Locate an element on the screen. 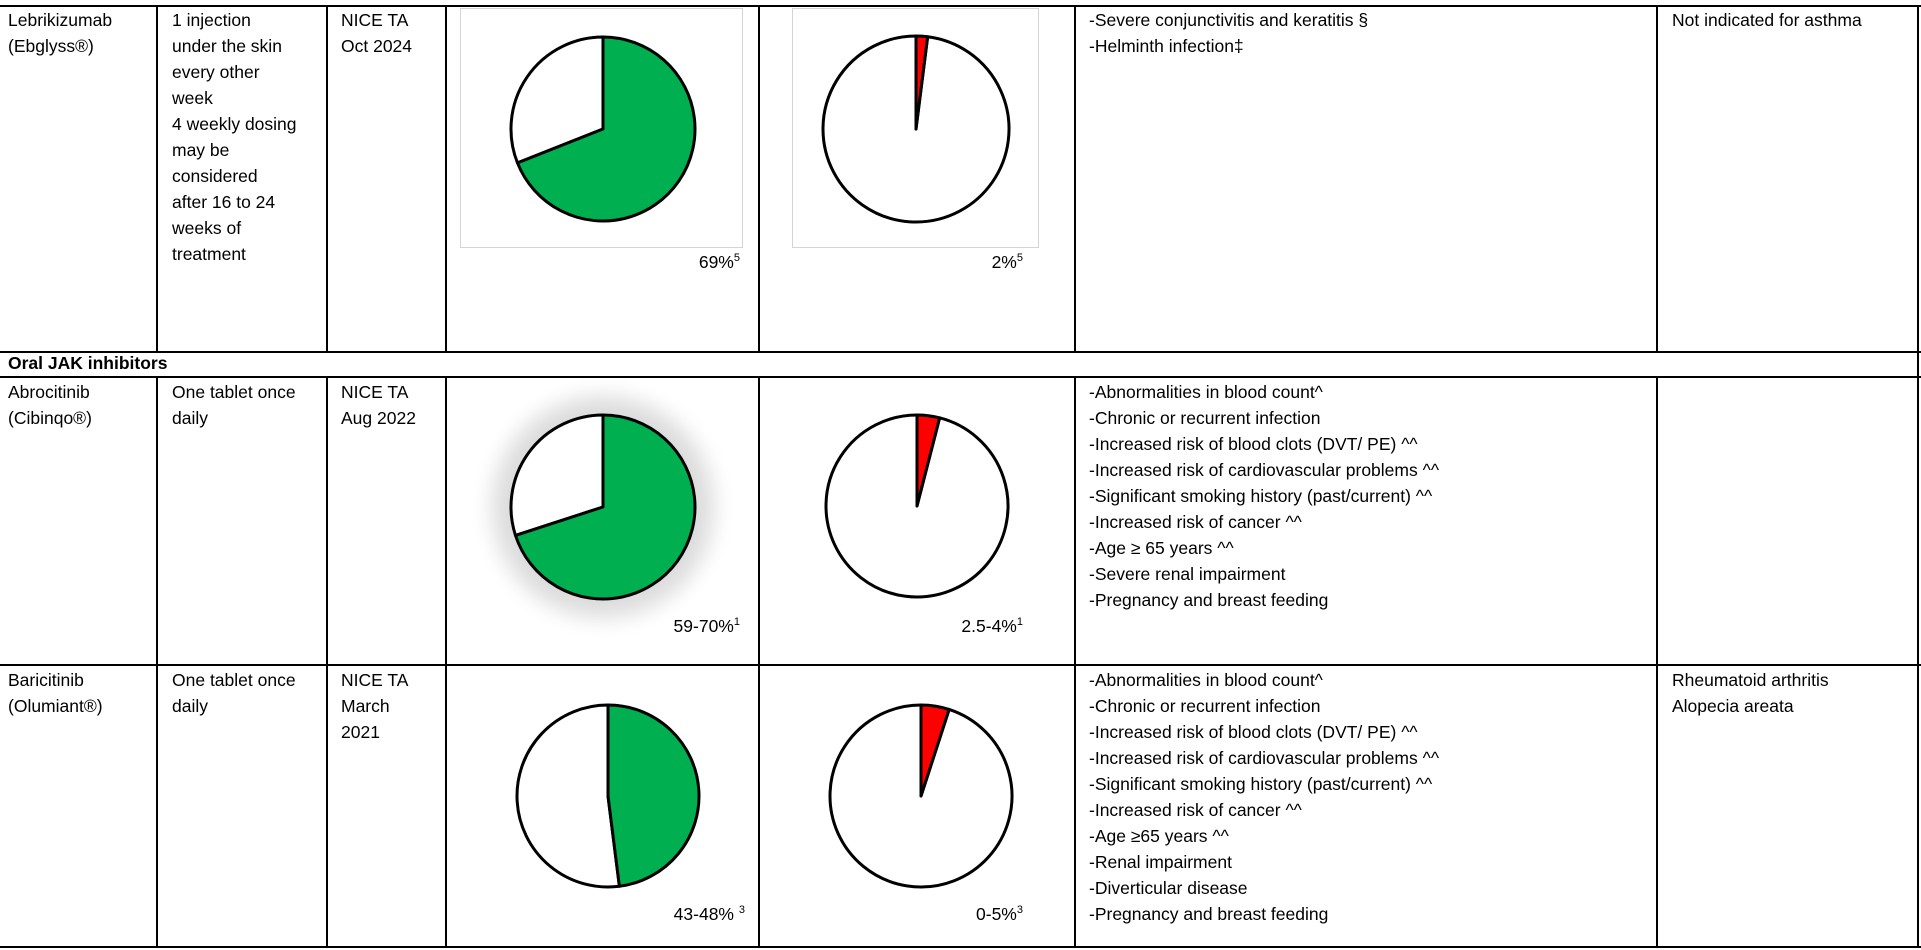 This screenshot has height=950, width=1921. dosing-line: daily is located at coordinates (190, 706).